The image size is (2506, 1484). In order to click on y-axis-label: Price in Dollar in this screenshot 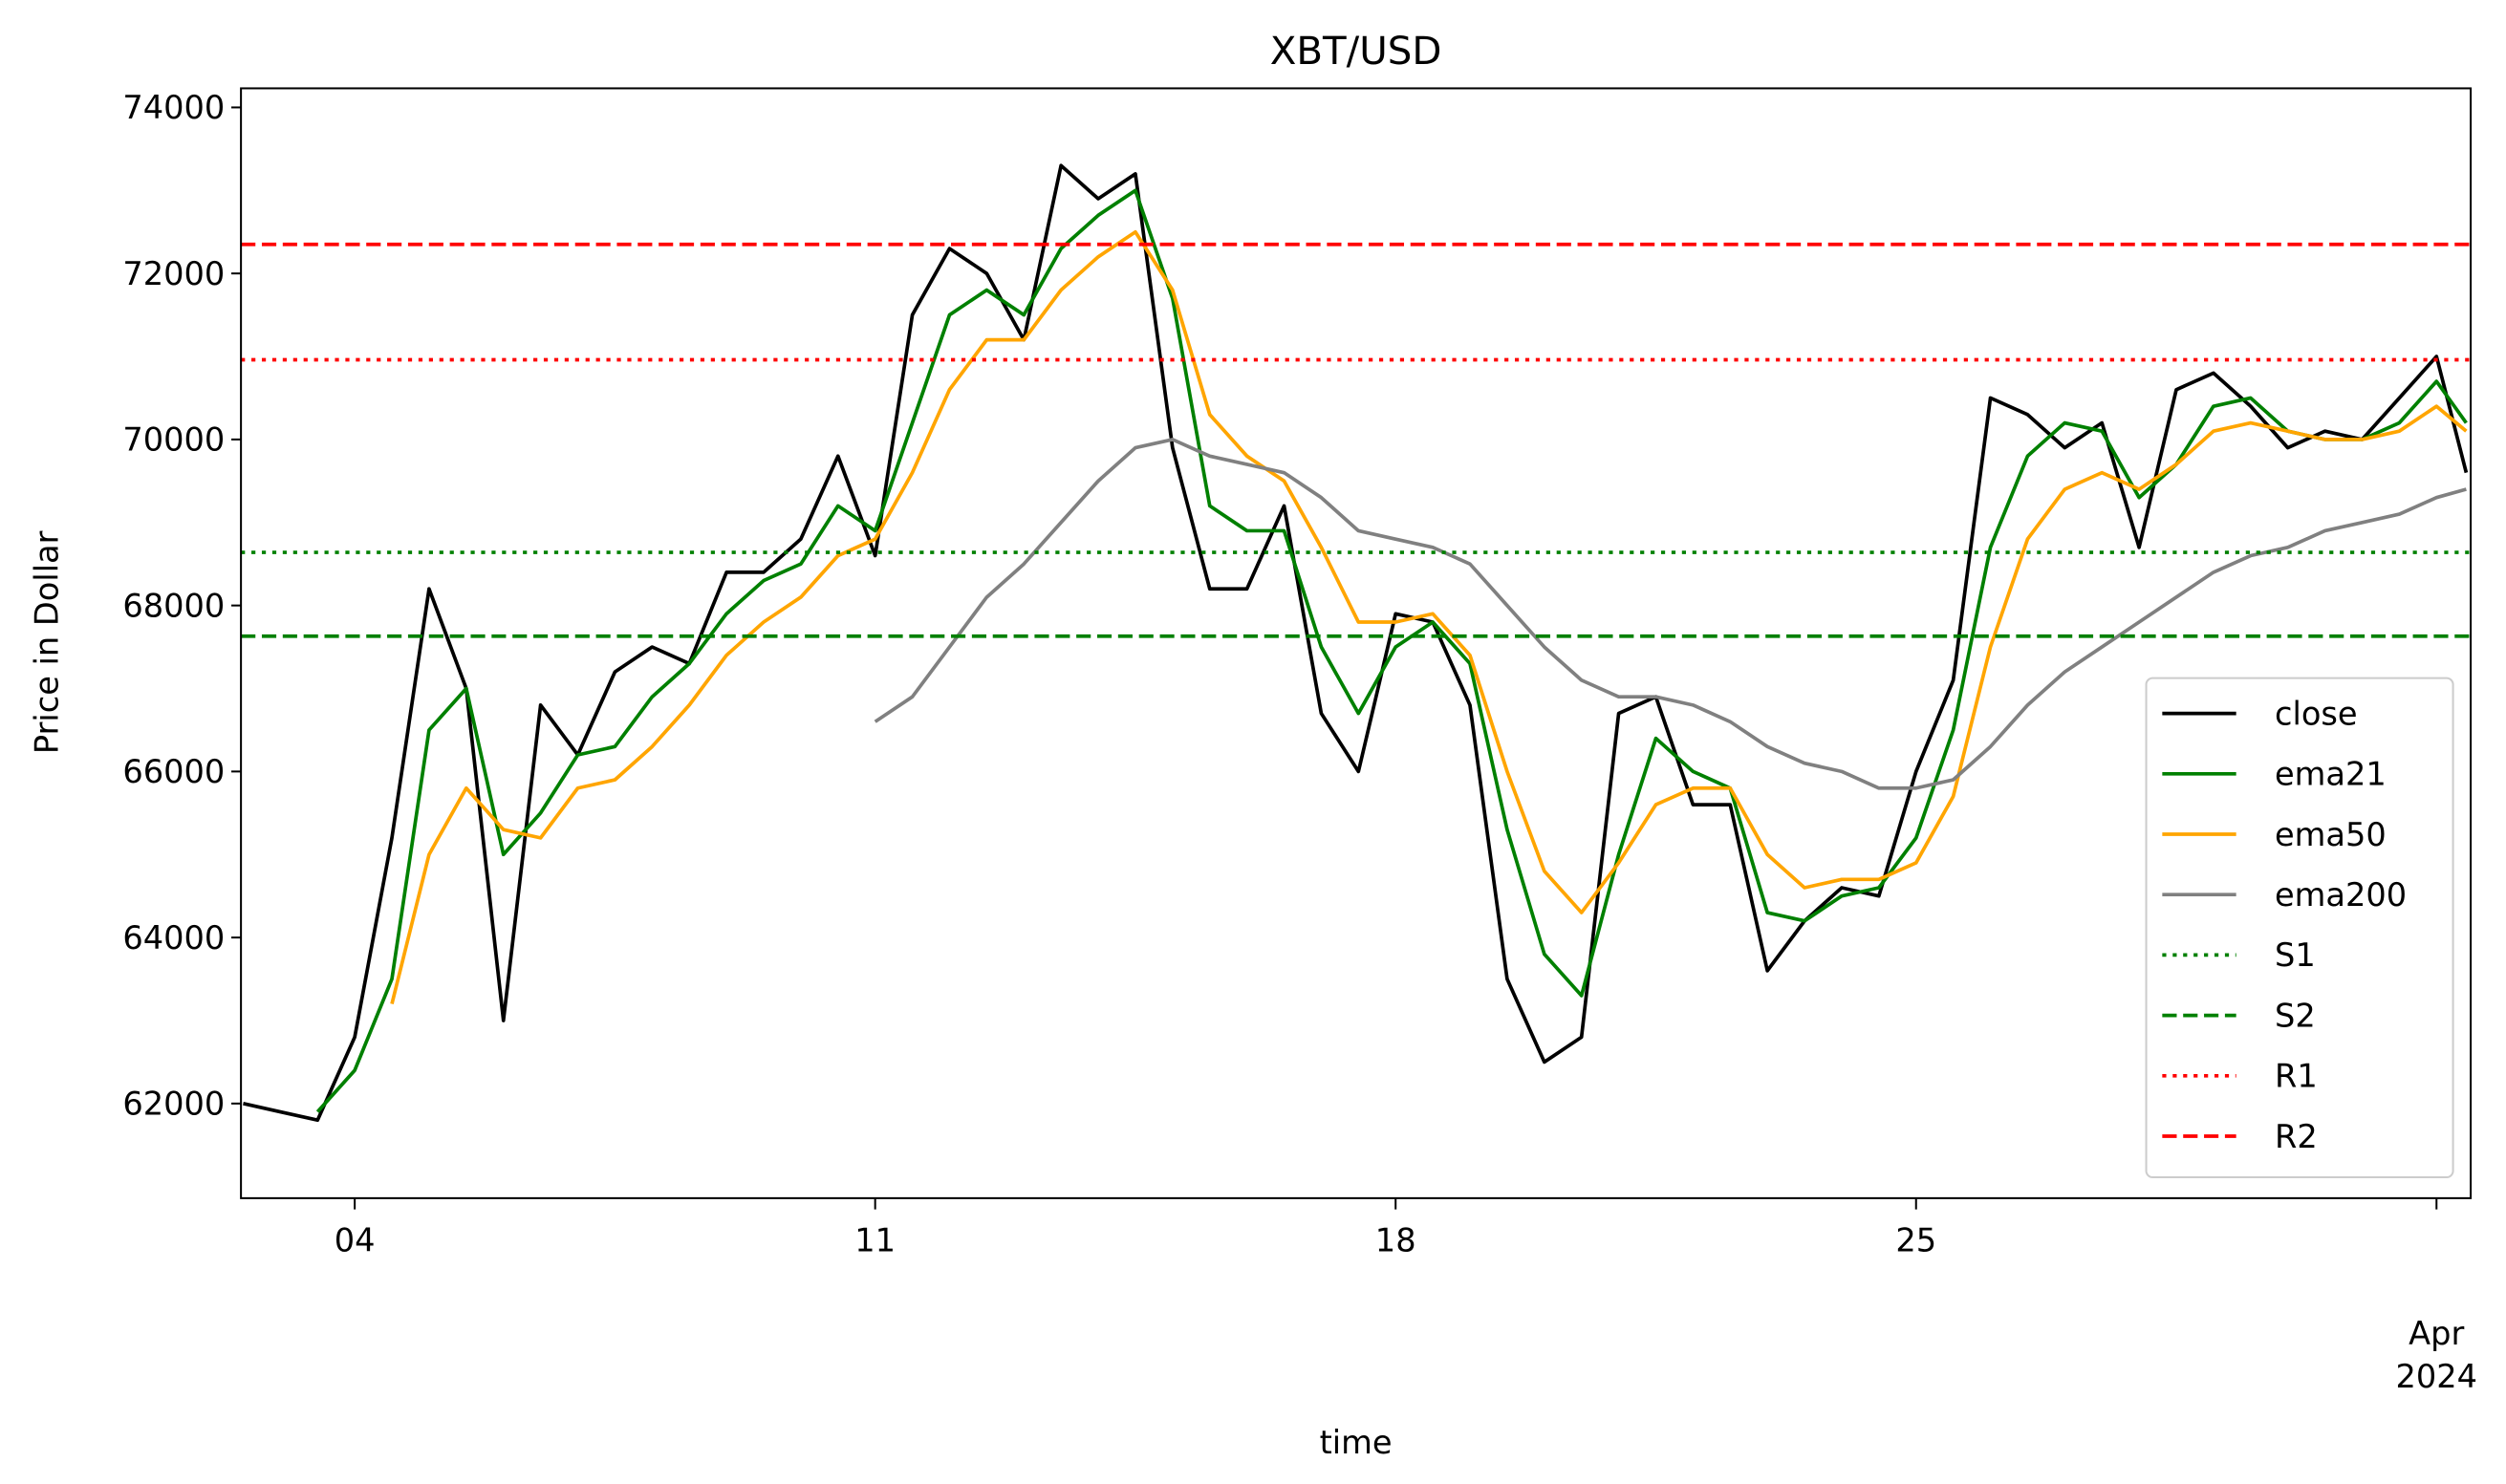, I will do `click(47, 642)`.